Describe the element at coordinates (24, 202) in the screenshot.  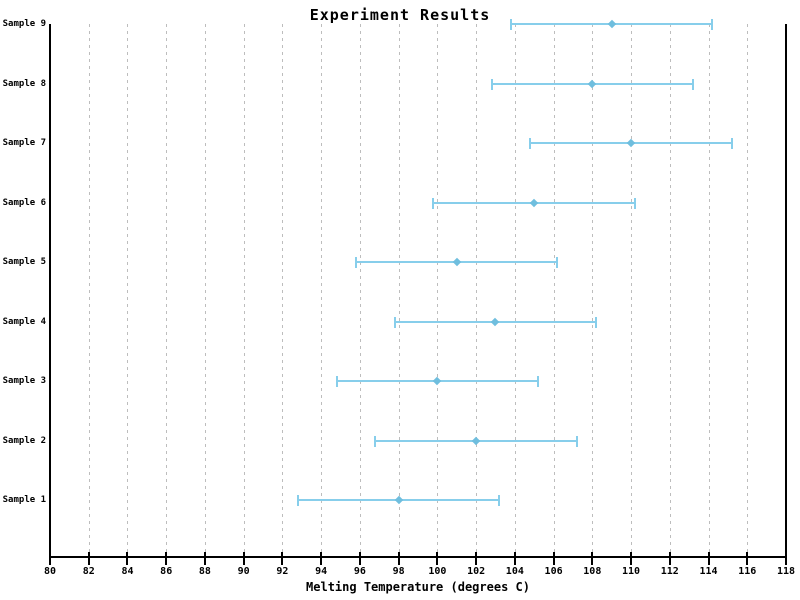
I see `y-label-sample-6: Sample 6` at that location.